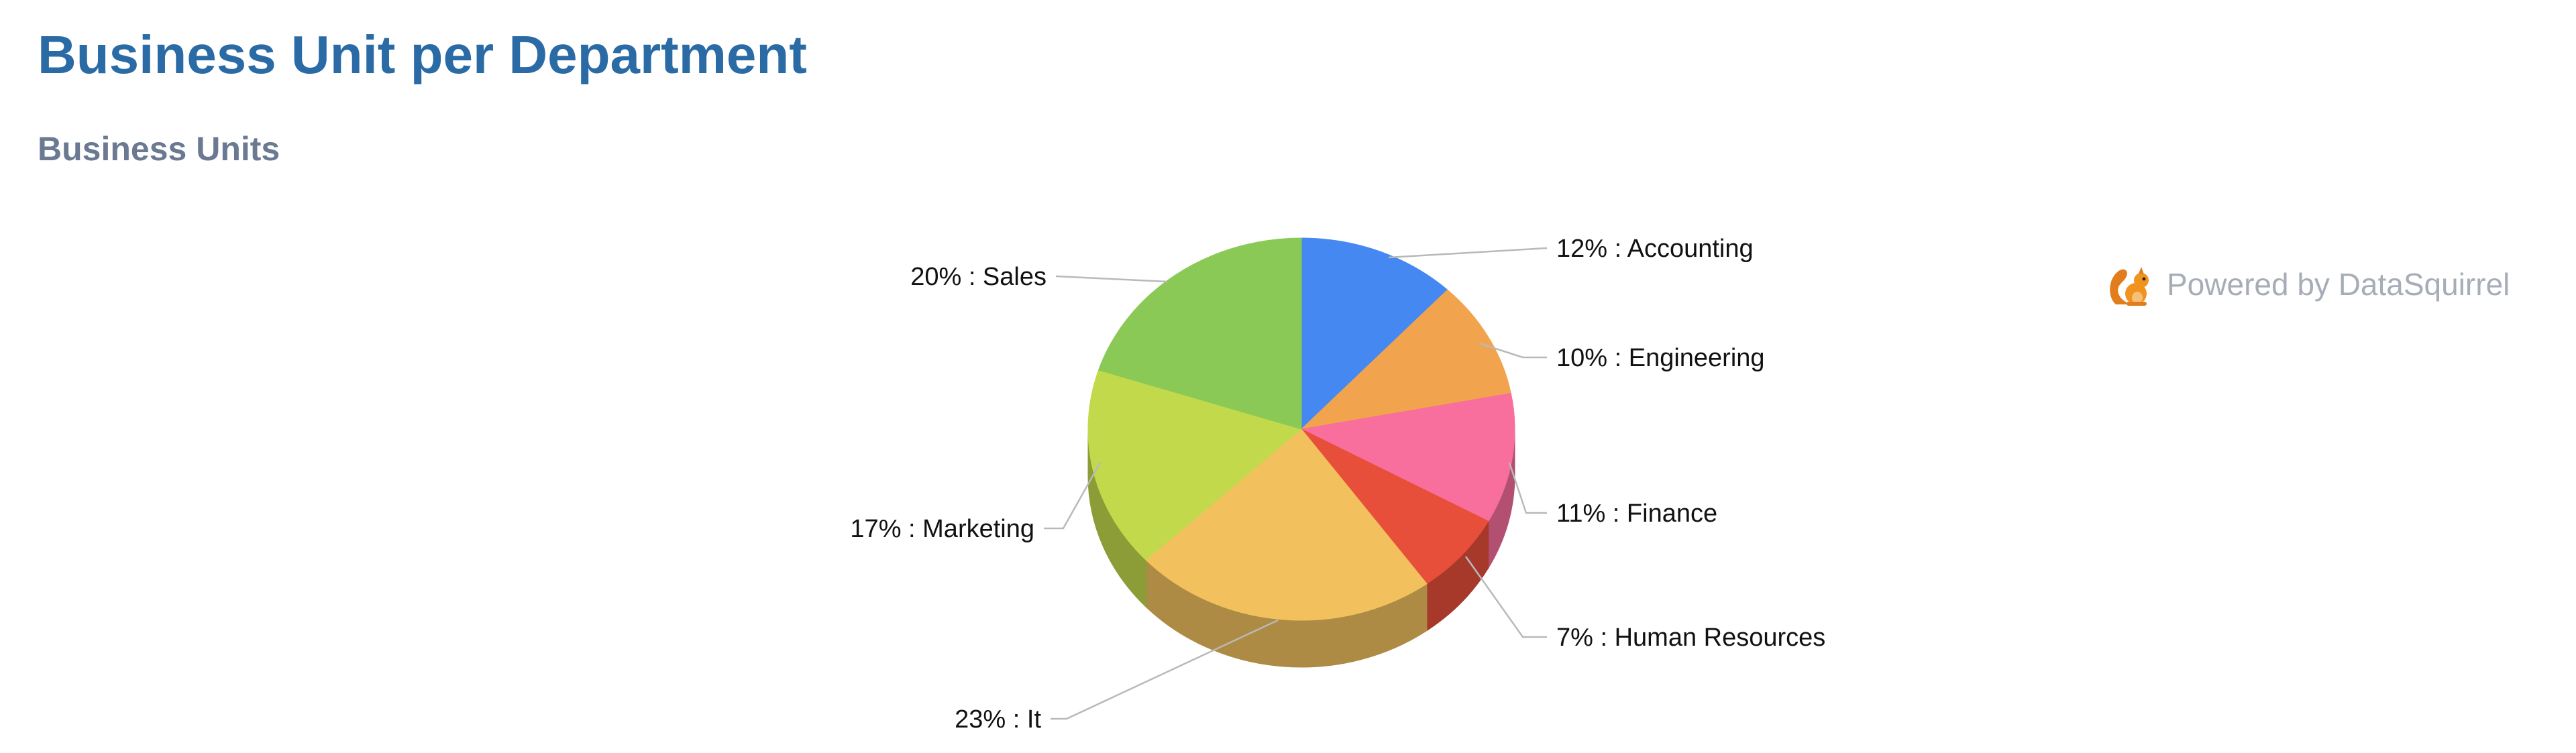  Describe the element at coordinates (1655, 249) in the screenshot. I see `slice-label-accounting: 12% : Accounting` at that location.